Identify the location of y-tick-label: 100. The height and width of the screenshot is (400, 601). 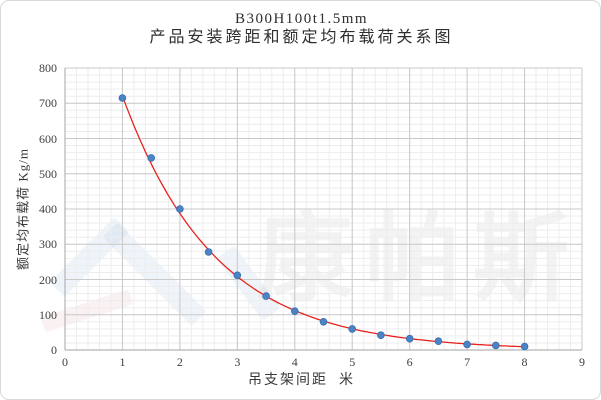
(48, 314).